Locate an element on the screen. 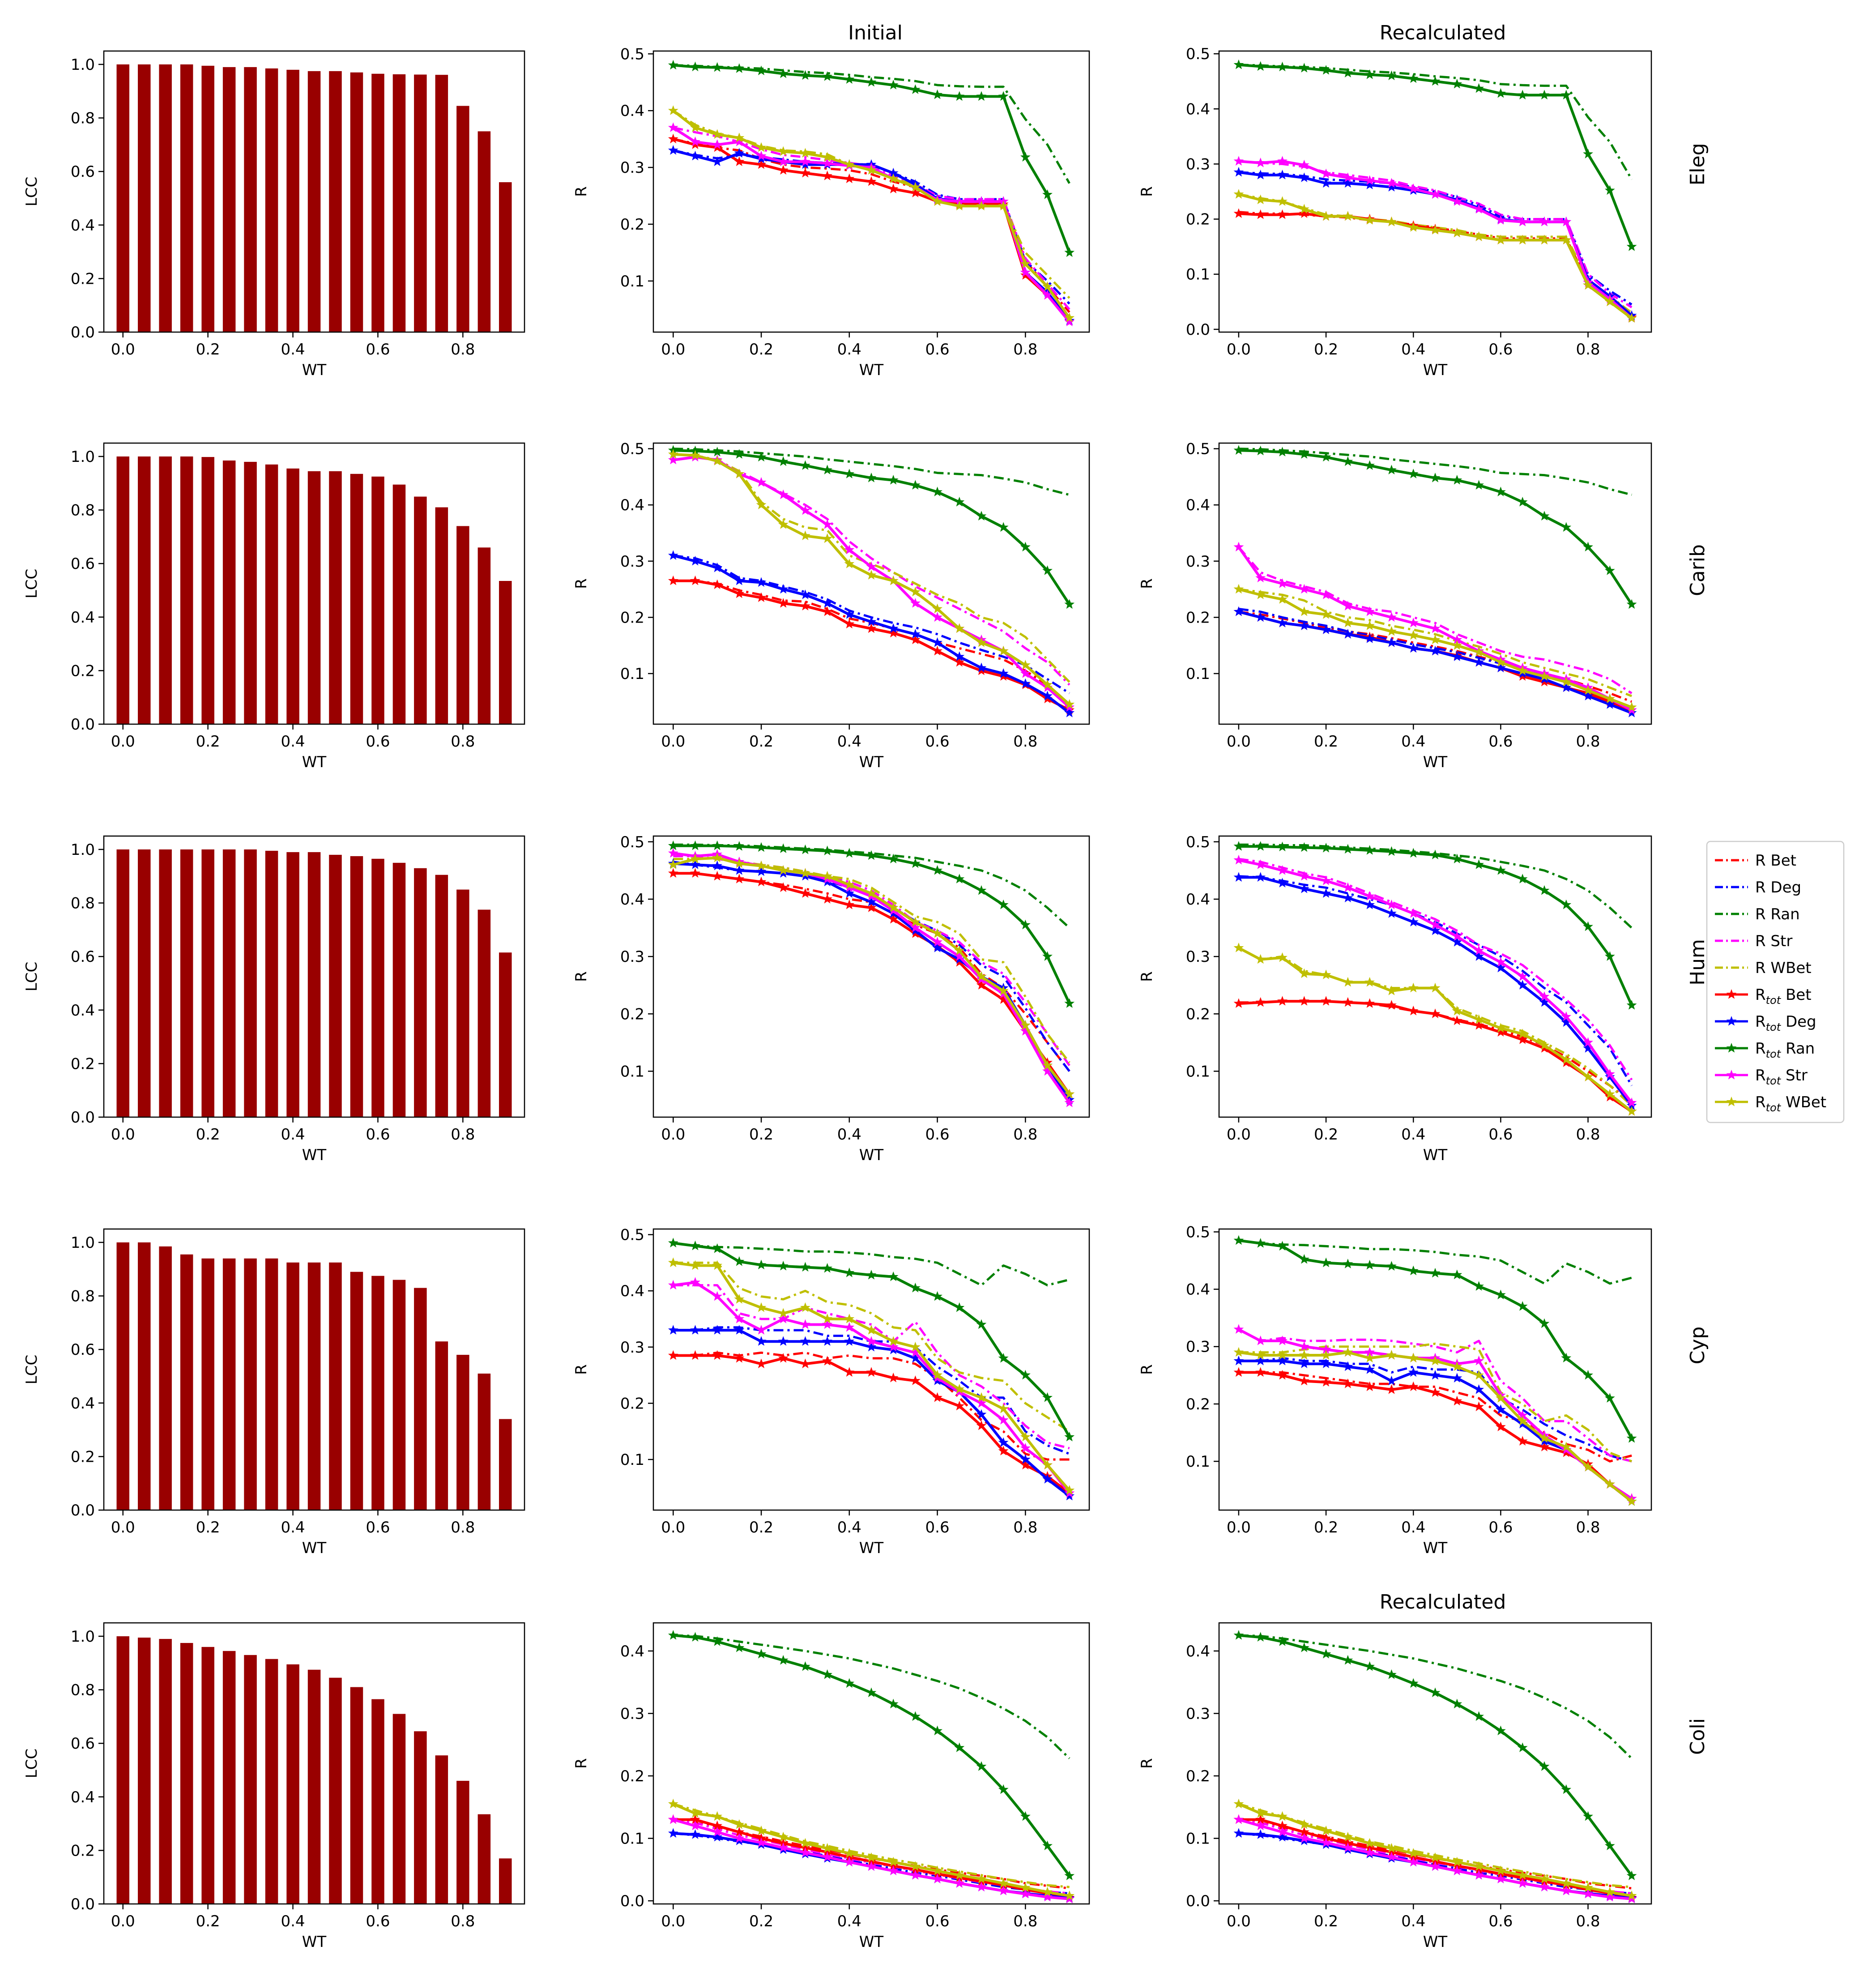  cyp-lcc-xlabel: WT is located at coordinates (314, 1548).